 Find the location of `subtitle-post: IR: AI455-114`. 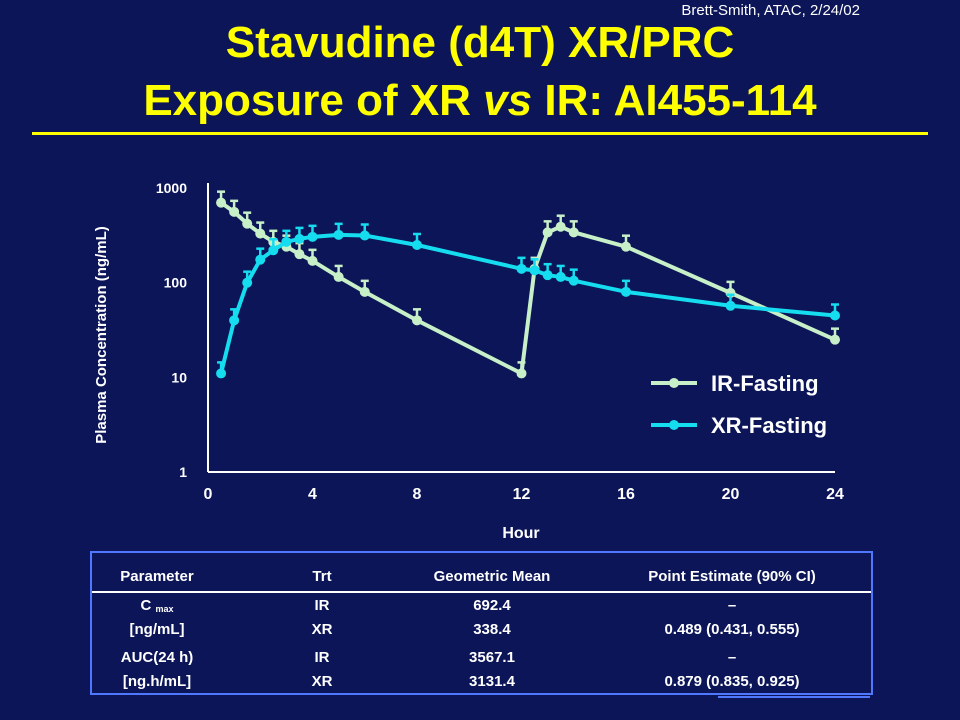

subtitle-post: IR: AI455-114 is located at coordinates (674, 100).